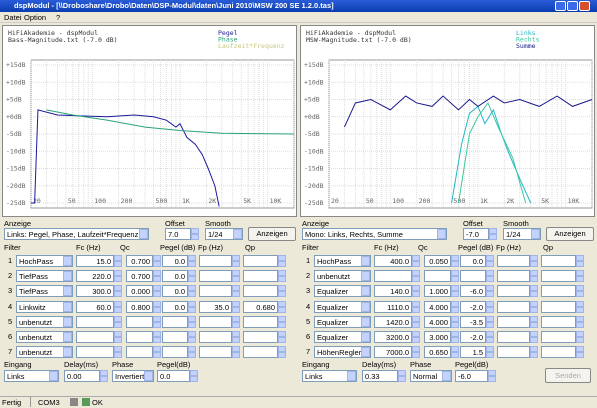  Describe the element at coordinates (139, 291) in the screenshot. I see `input: 0.000` at that location.